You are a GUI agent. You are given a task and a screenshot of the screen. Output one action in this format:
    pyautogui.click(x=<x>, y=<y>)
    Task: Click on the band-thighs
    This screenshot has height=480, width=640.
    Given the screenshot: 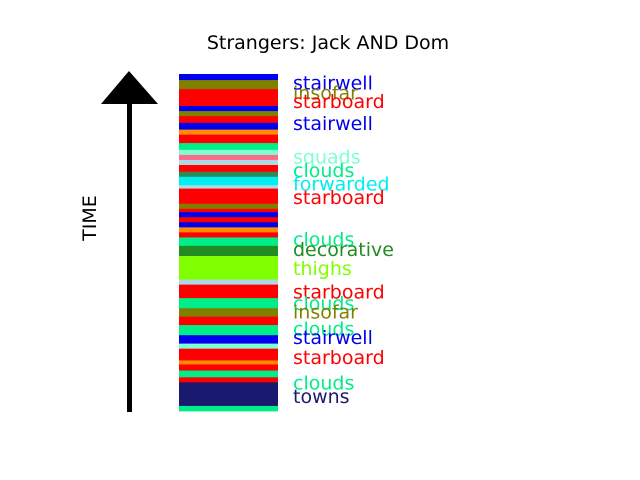 What is the action you would take?
    pyautogui.click(x=228, y=267)
    